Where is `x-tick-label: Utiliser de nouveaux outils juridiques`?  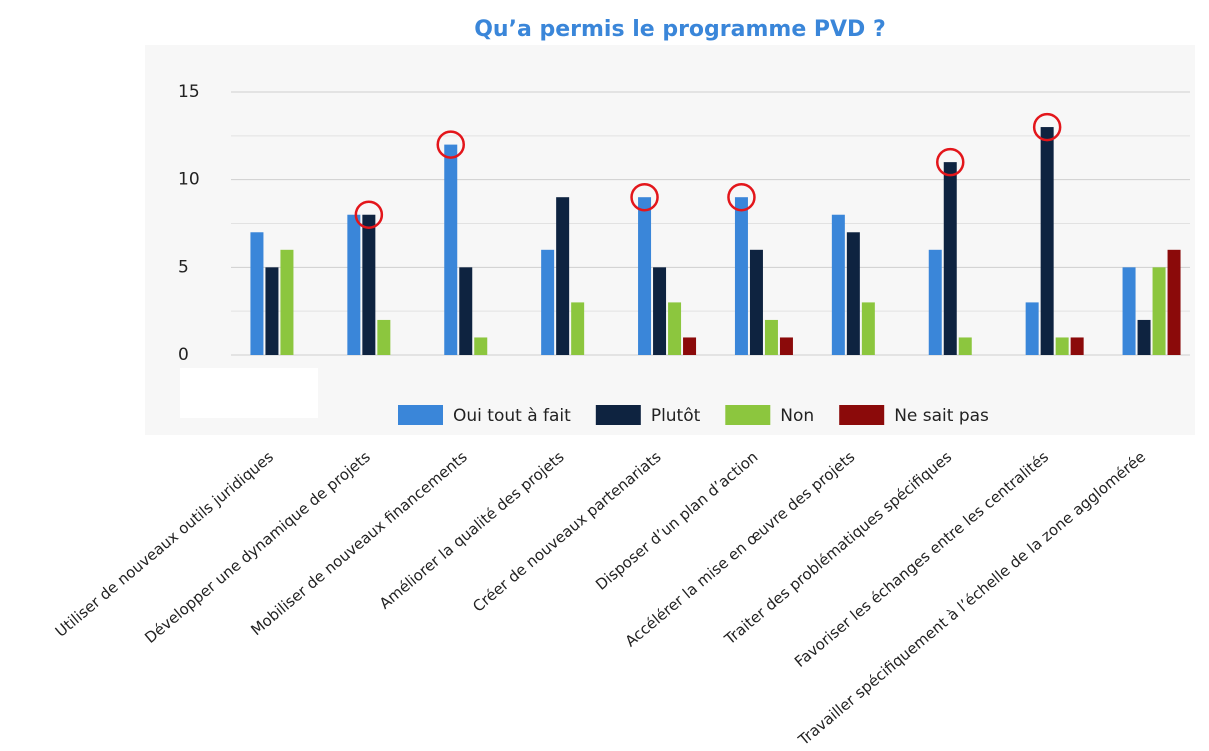 x-tick-label: Utiliser de nouveaux outils juridiques is located at coordinates (164, 544).